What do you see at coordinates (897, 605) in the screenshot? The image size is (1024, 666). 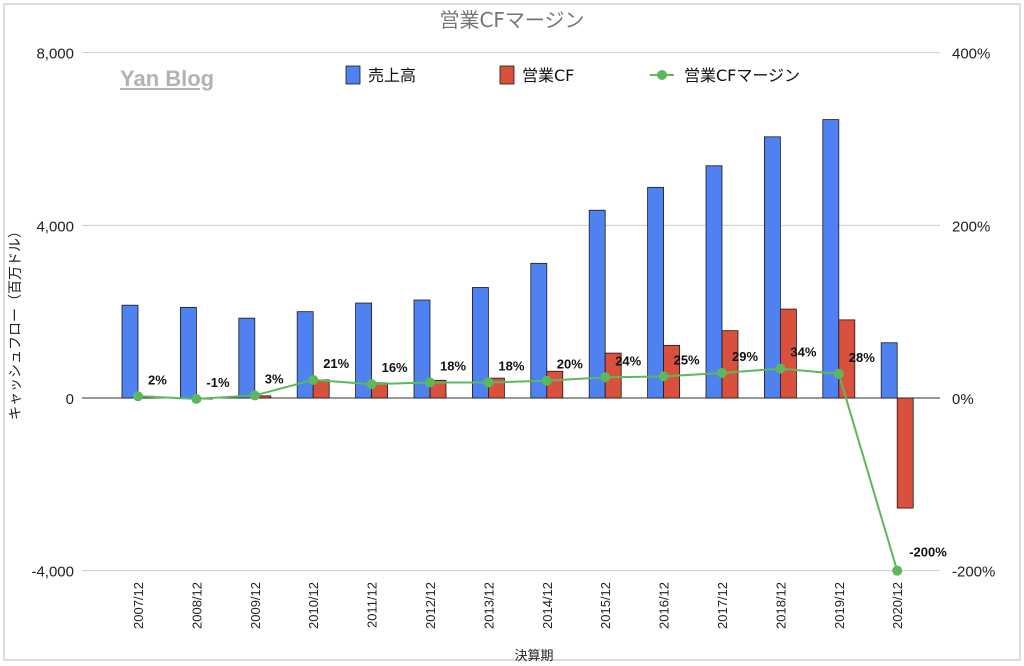 I see `x-tick-label: 2020/12` at bounding box center [897, 605].